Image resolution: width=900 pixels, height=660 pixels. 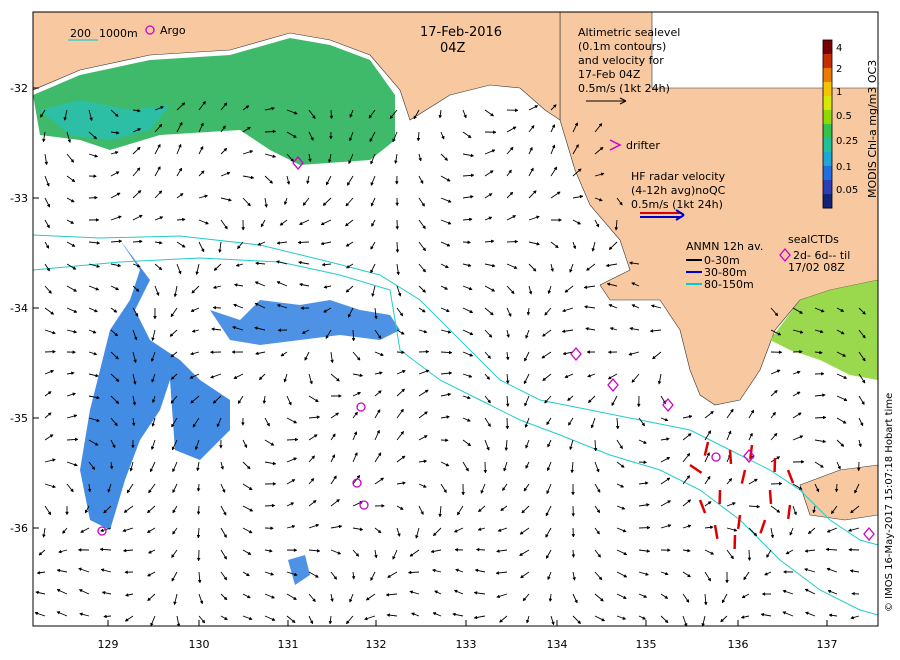 I want to click on lon-tick-label: 130, so click(x=199, y=644).